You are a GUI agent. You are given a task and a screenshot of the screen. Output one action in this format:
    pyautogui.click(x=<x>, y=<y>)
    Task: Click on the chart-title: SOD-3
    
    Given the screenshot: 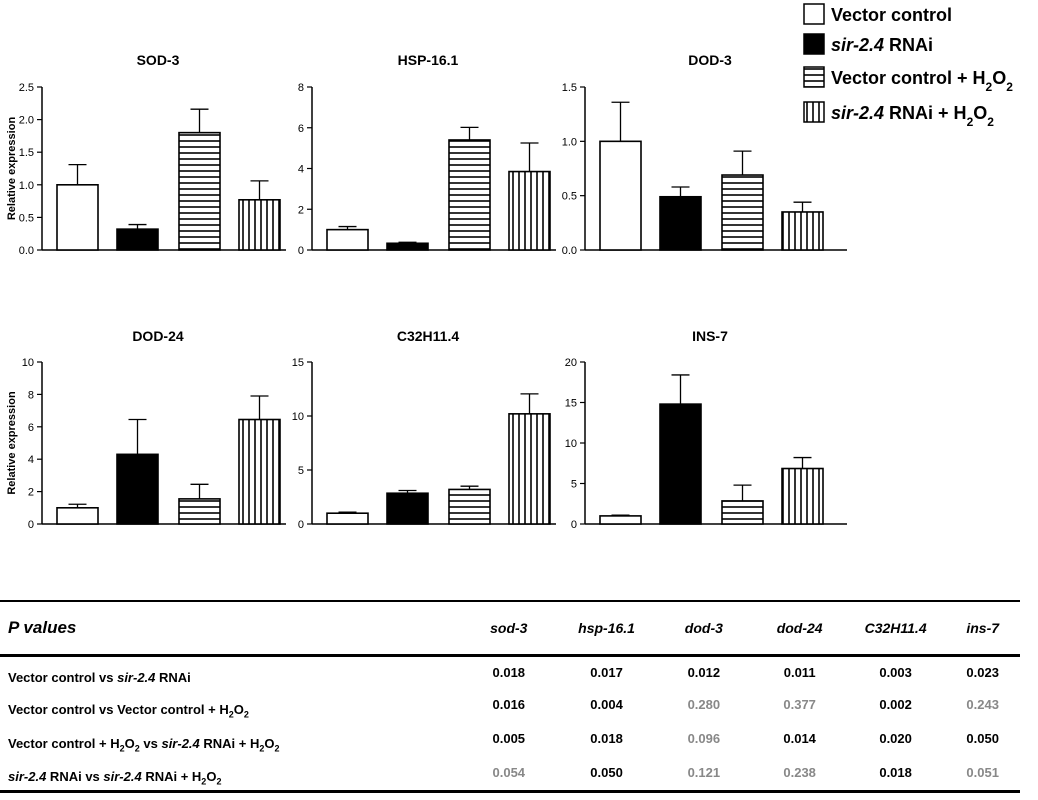 What is the action you would take?
    pyautogui.click(x=158, y=60)
    